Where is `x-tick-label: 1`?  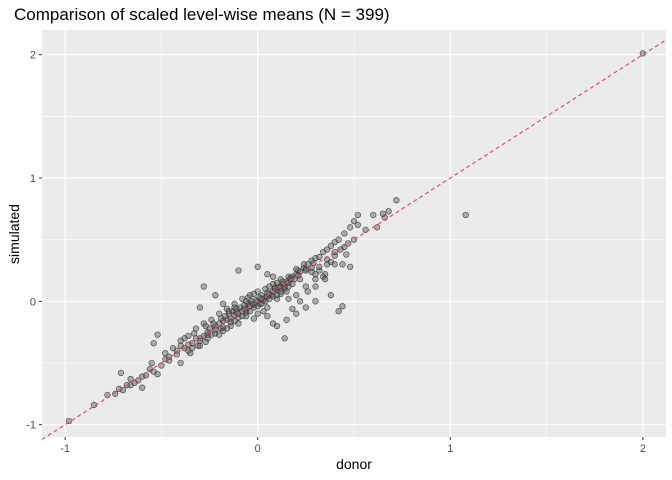
x-tick-label: 1 is located at coordinates (450, 449).